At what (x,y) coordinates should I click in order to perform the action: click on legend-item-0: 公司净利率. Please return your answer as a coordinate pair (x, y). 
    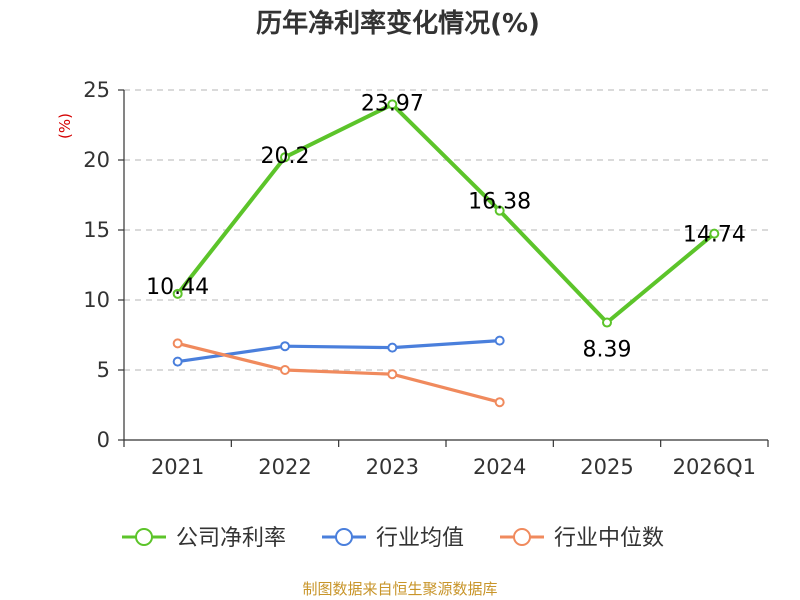
    Looking at the image, I should click on (204, 538).